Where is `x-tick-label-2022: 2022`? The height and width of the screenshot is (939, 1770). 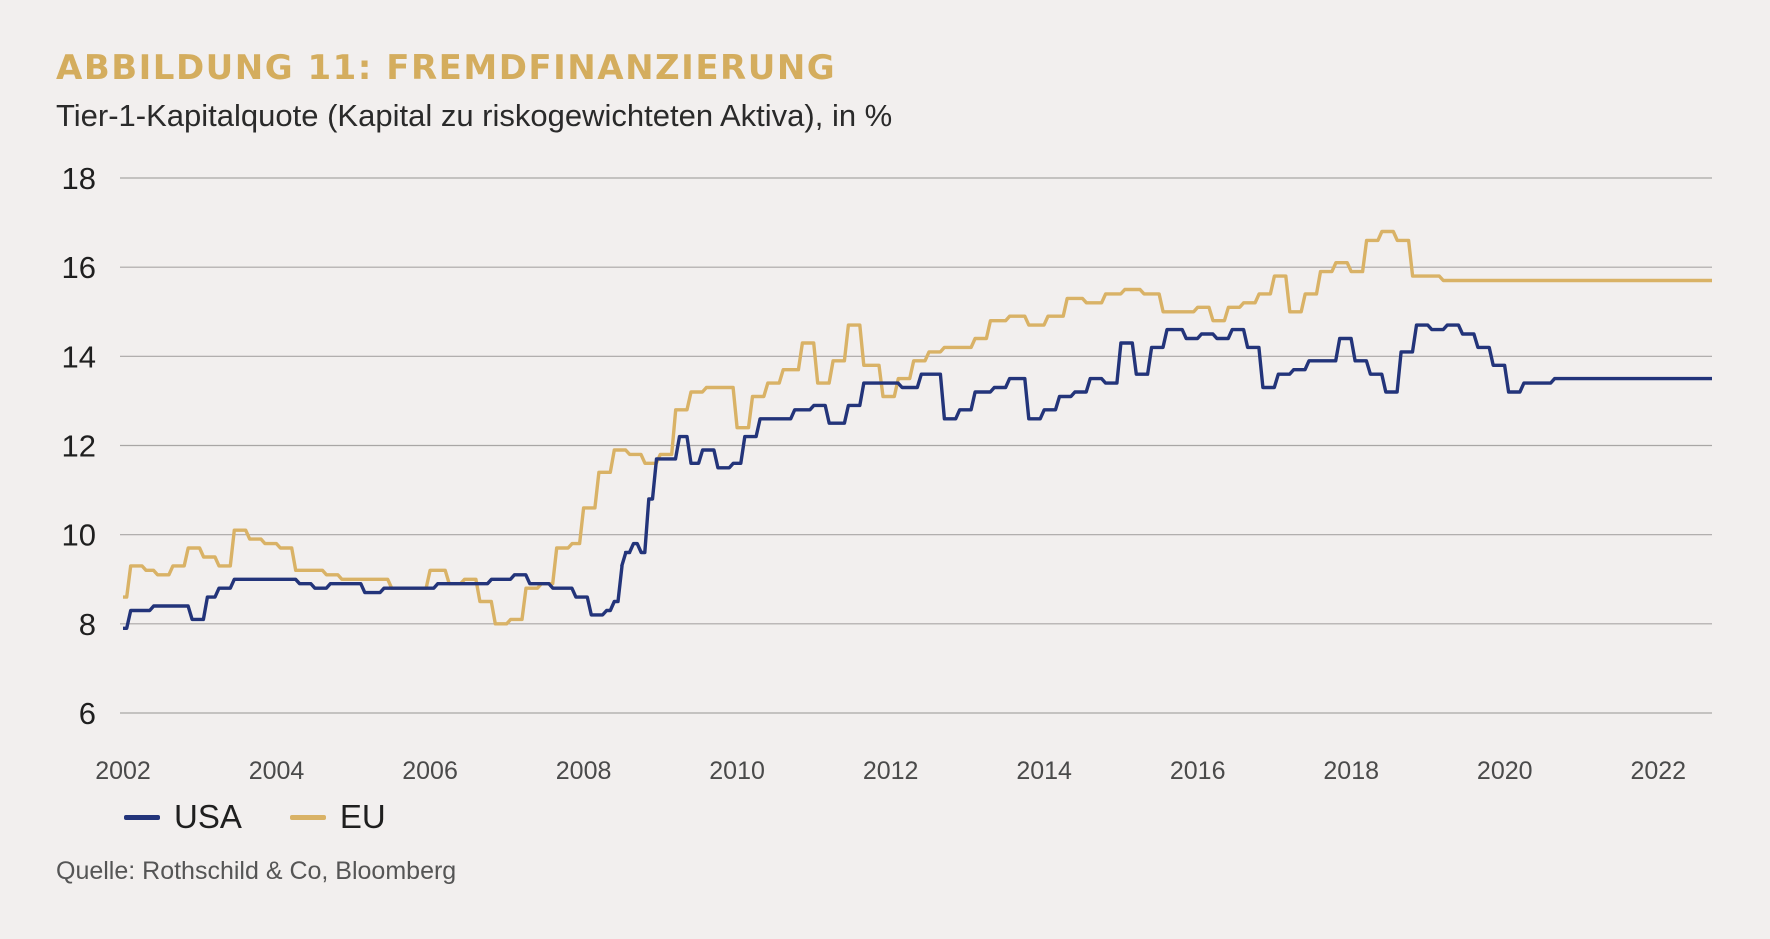
x-tick-label-2022: 2022 is located at coordinates (1658, 771).